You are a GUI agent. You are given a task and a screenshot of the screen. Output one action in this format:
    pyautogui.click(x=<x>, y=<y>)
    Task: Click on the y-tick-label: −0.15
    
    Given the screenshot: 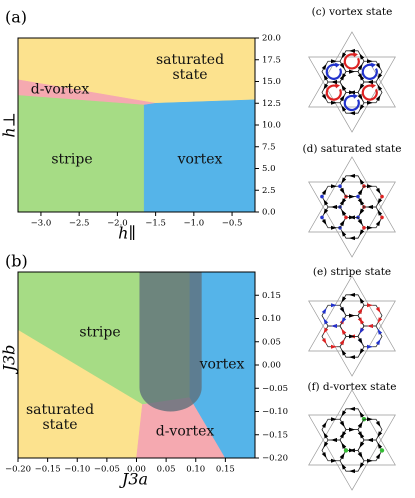 What is the action you would take?
    pyautogui.click(x=275, y=435)
    